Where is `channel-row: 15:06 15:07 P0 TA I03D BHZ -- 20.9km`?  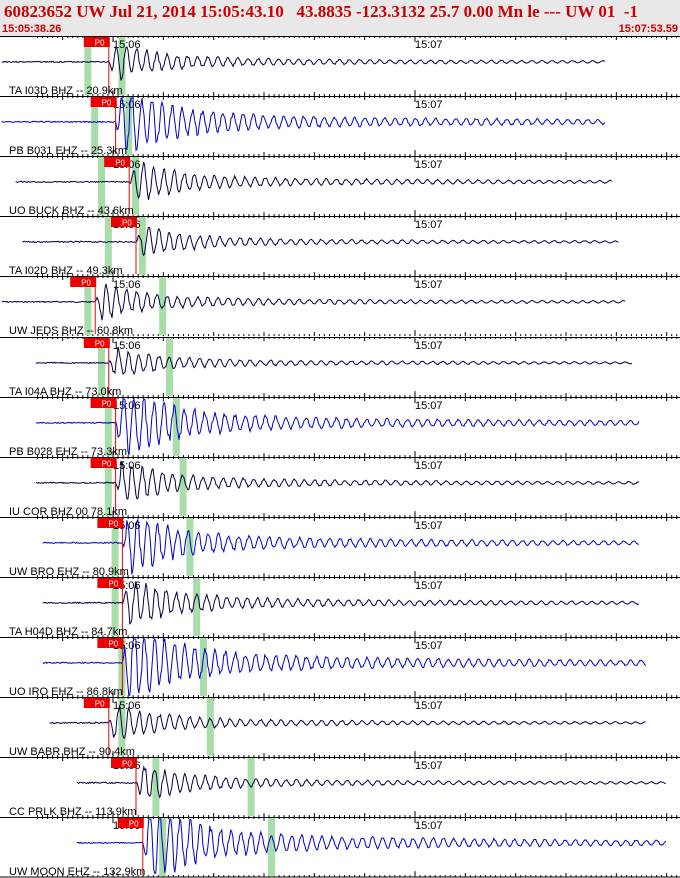 channel-row: 15:06 15:07 P0 TA I03D BHZ -- 20.9km is located at coordinates (340, 66).